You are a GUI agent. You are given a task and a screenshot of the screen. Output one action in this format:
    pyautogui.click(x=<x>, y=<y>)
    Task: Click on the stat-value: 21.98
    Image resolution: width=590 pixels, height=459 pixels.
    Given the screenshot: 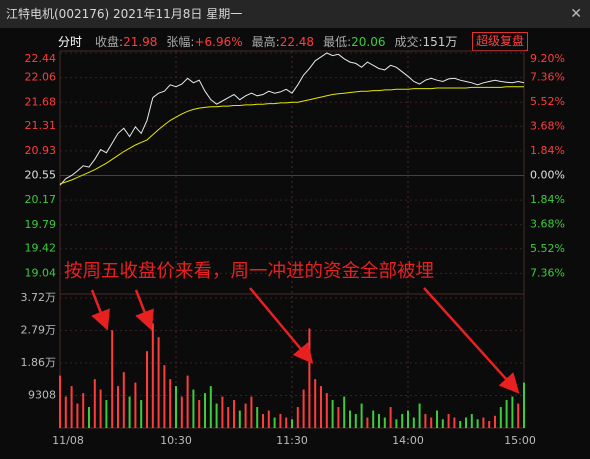 What is the action you would take?
    pyautogui.click(x=140, y=42)
    